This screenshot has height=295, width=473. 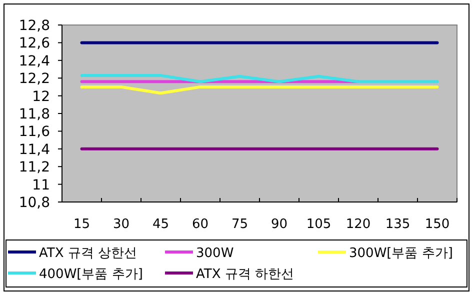 What do you see at coordinates (81, 224) in the screenshot?
I see `x-tick-label: 15` at bounding box center [81, 224].